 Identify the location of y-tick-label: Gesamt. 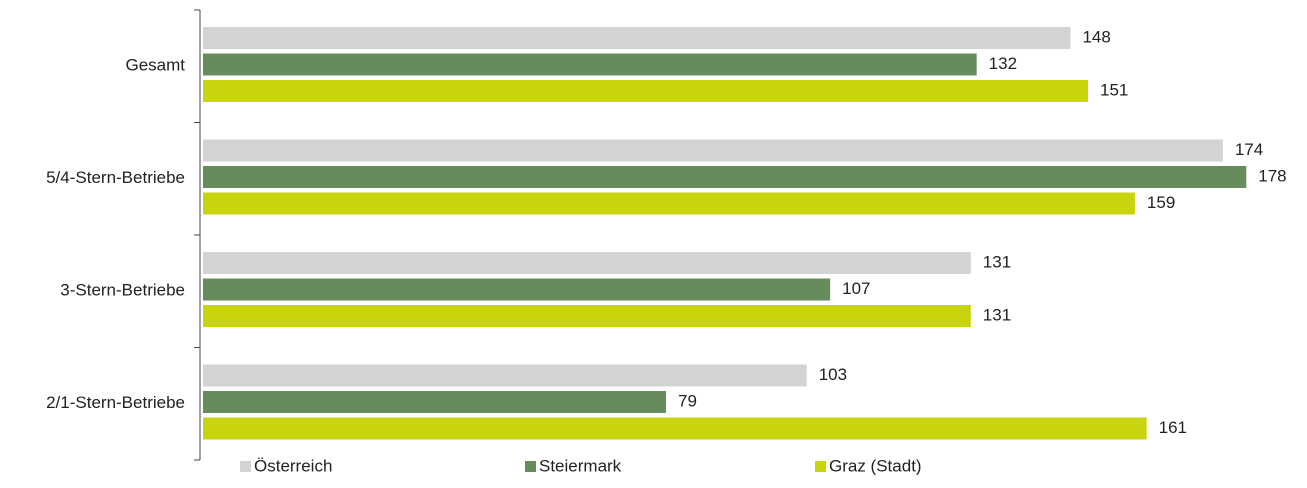
(155, 65).